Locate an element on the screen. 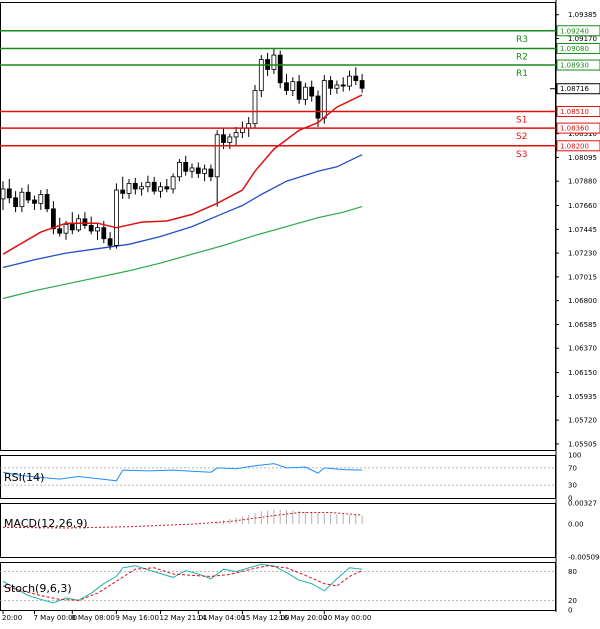  macd-signal-line is located at coordinates (182, 520).